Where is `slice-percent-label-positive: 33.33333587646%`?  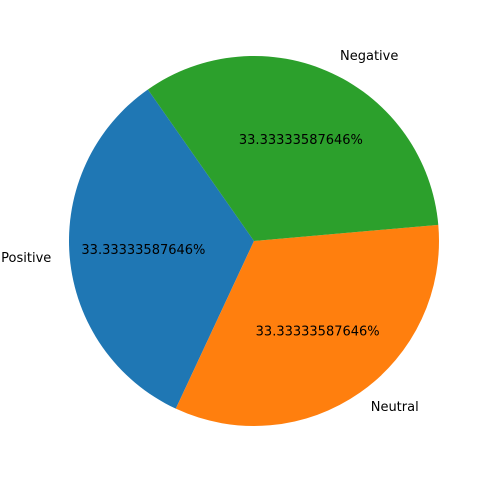 slice-percent-label-positive: 33.33333587646% is located at coordinates (143, 250).